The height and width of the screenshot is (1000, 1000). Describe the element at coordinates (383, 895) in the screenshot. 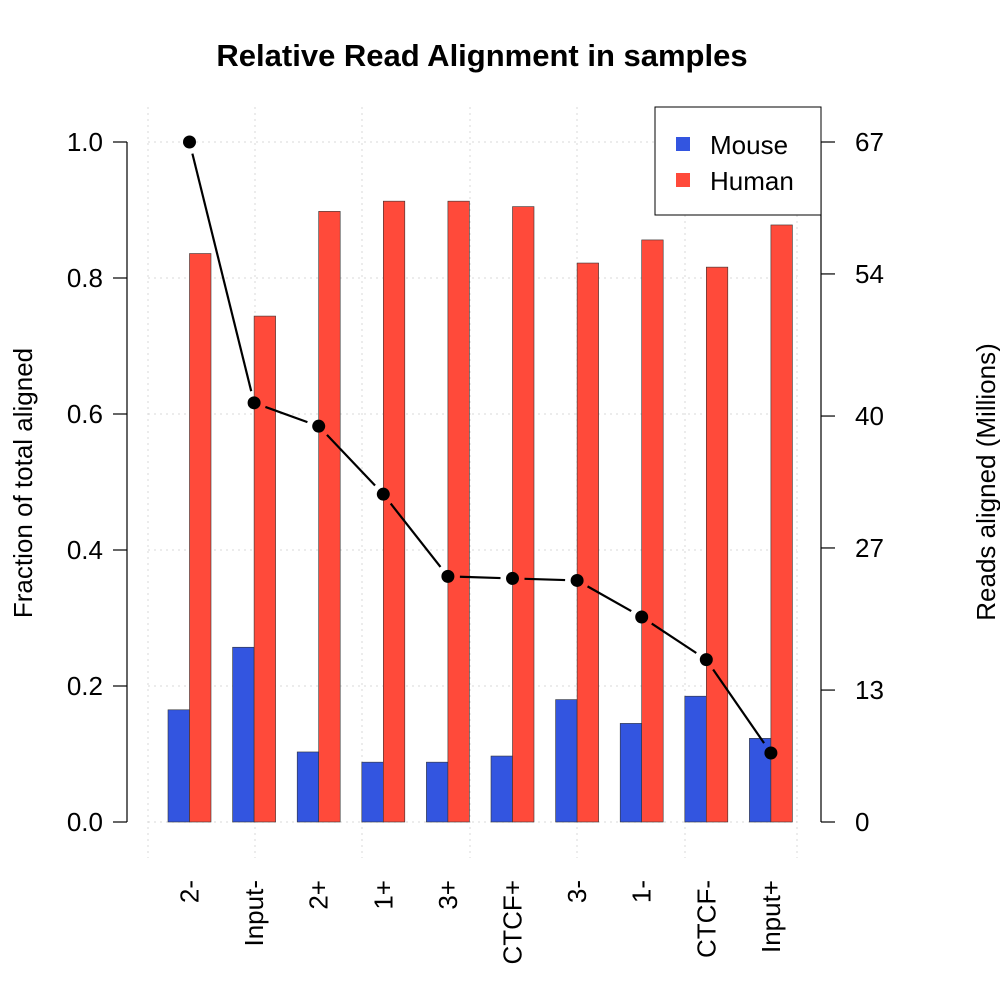

I see `x-category-label: 1+` at that location.